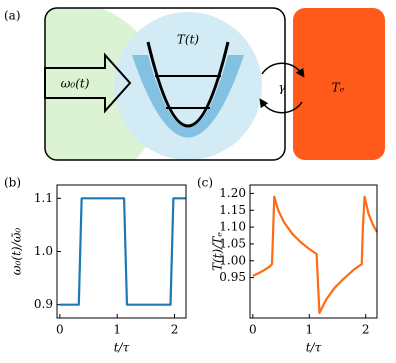 The width and height of the screenshot is (396, 363). Describe the element at coordinates (232, 210) in the screenshot. I see `y-tick-label: 1.15` at that location.